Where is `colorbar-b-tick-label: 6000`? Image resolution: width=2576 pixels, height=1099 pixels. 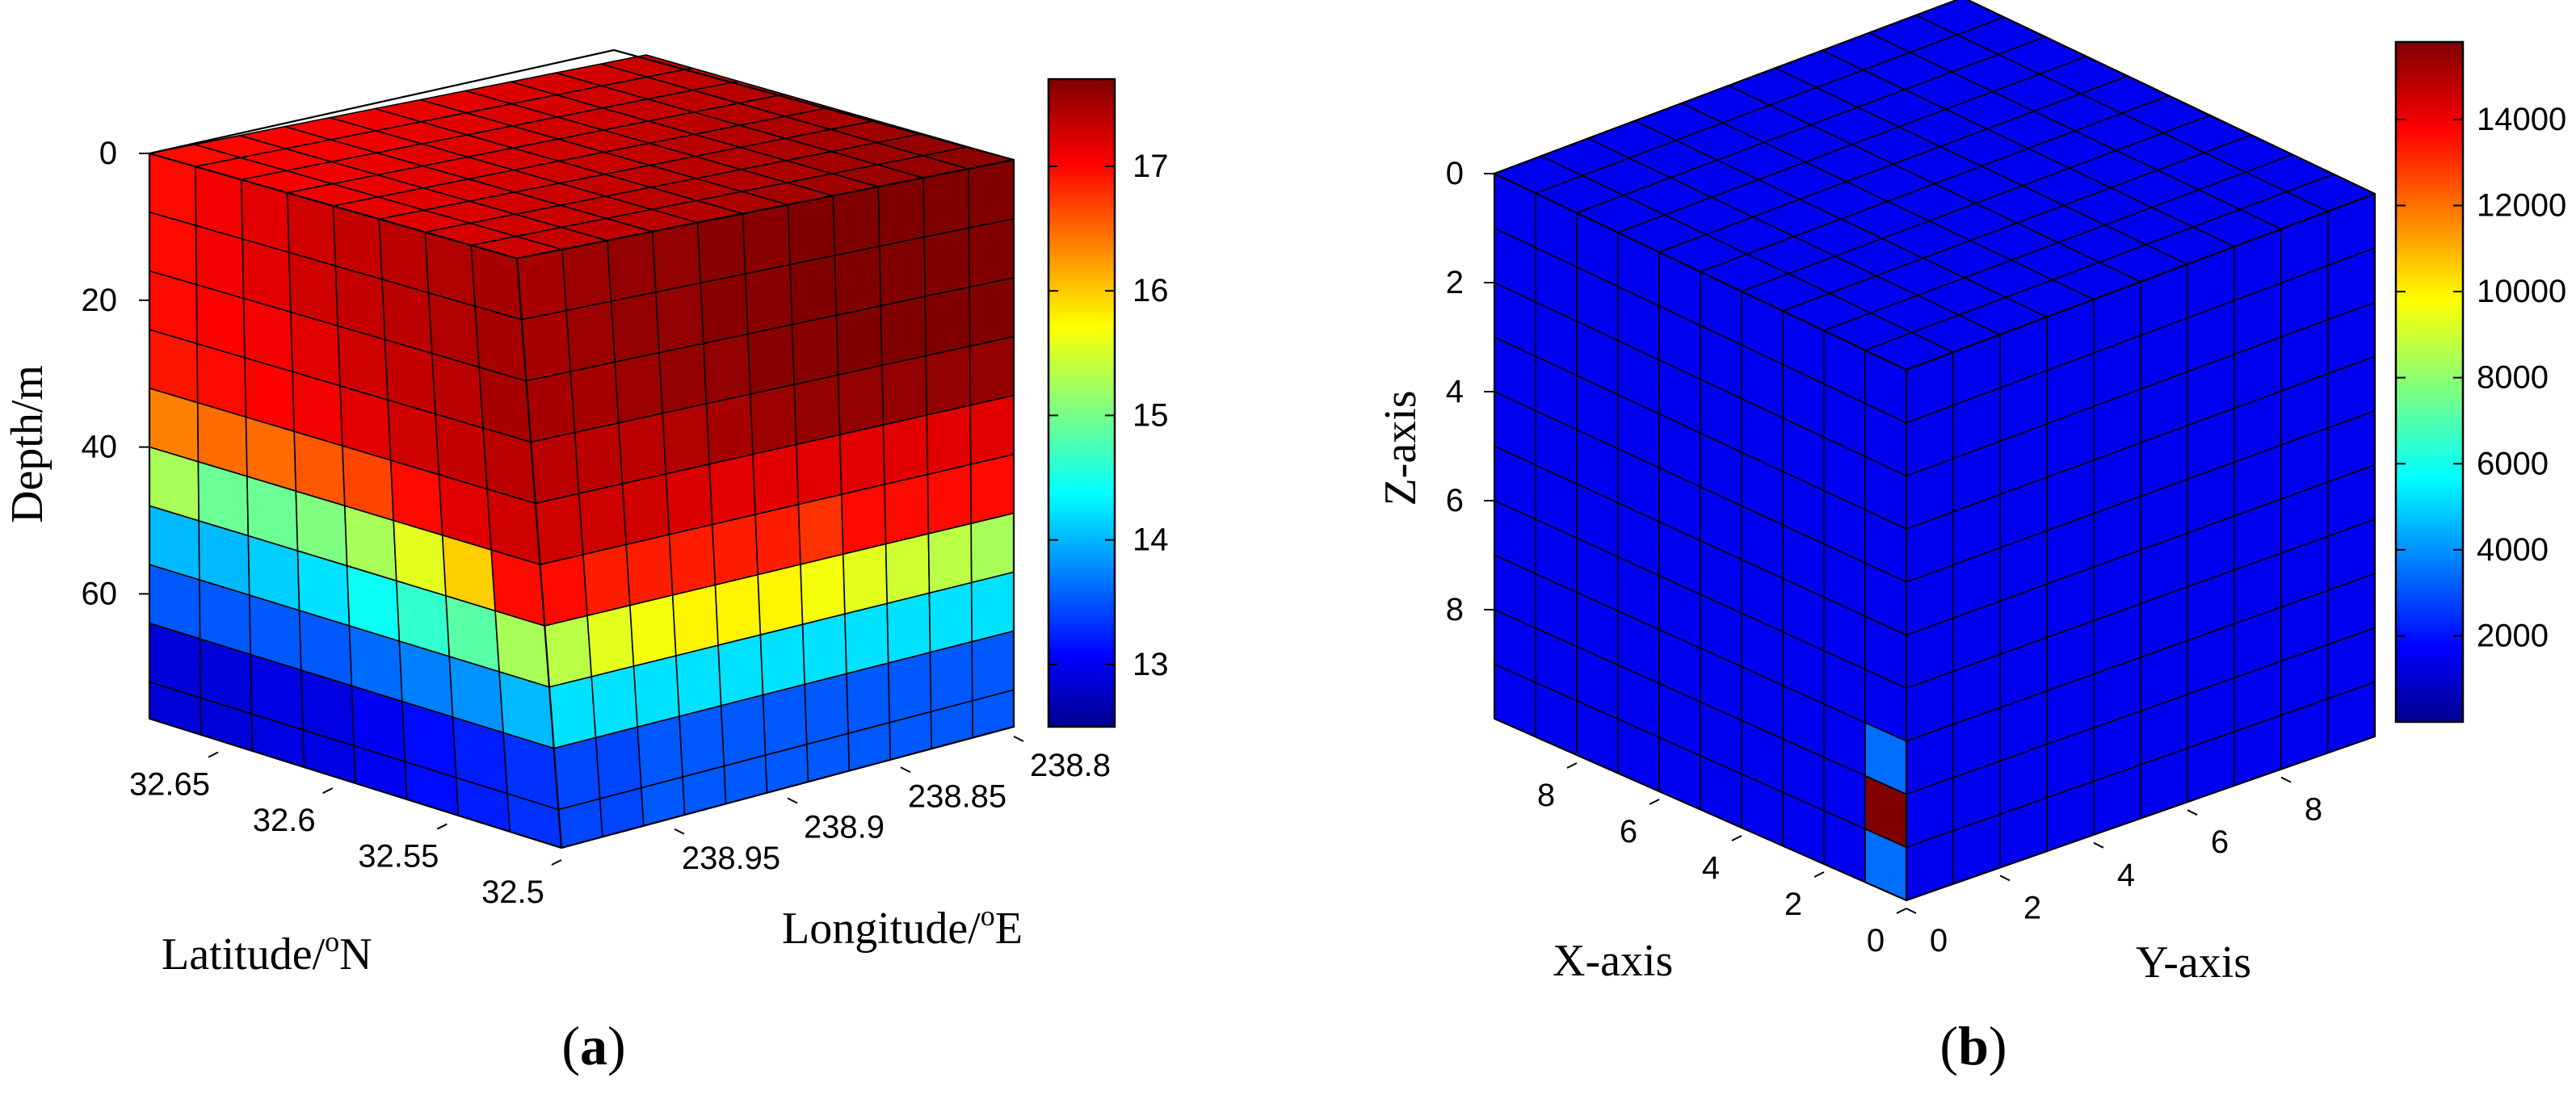
colorbar-b-tick-label: 6000 is located at coordinates (2513, 463).